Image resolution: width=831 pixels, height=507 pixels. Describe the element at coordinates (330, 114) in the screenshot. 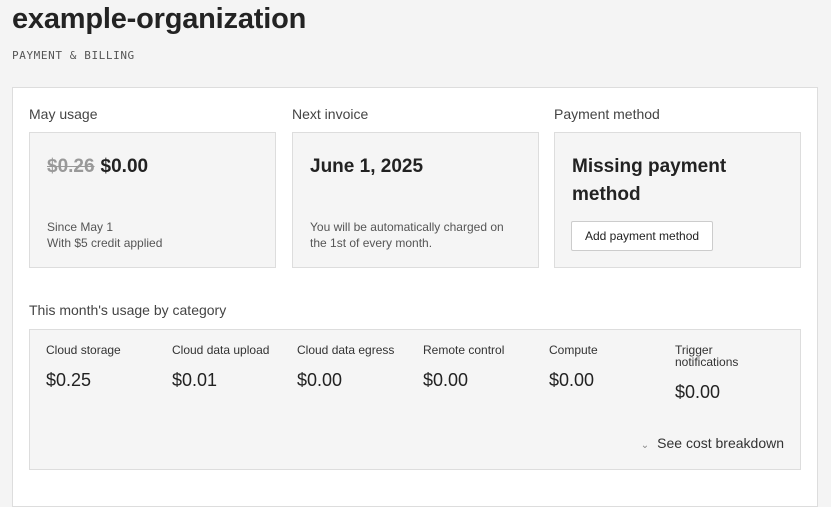

I see `invoice-label: Next invoice` at that location.